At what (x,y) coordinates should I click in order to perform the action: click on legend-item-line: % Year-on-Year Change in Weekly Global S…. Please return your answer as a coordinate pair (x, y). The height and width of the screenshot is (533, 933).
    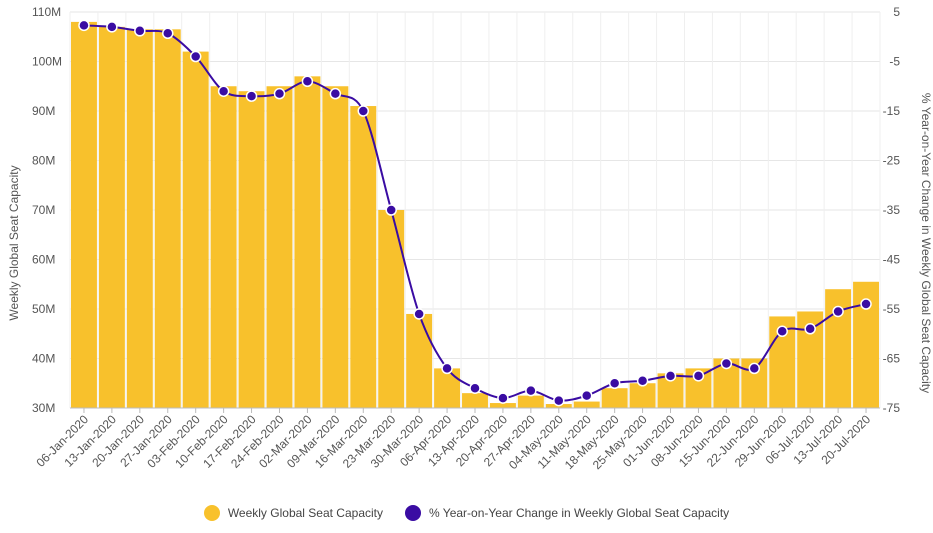
    Looking at the image, I should click on (567, 513).